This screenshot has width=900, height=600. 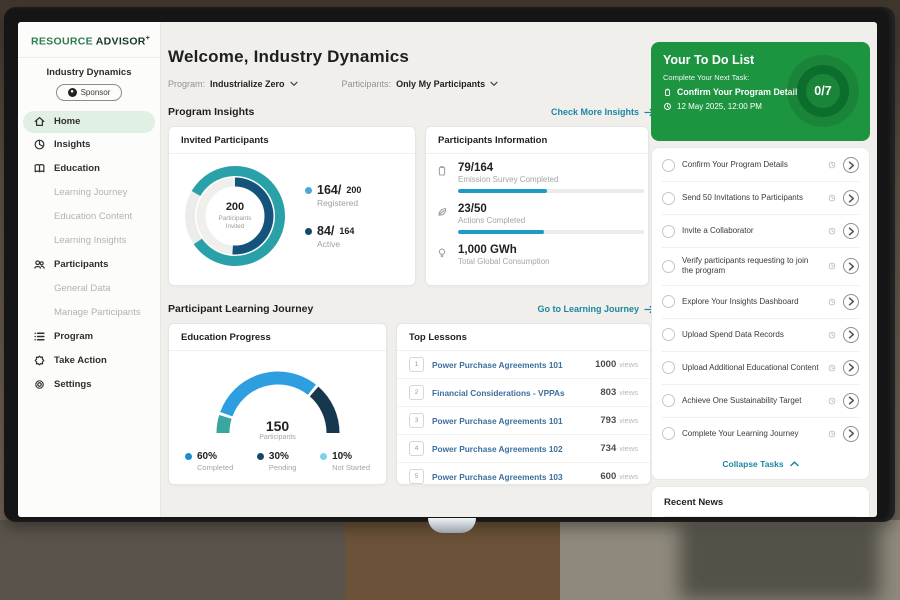 I want to click on card-title: Top Lessons, so click(x=523, y=337).